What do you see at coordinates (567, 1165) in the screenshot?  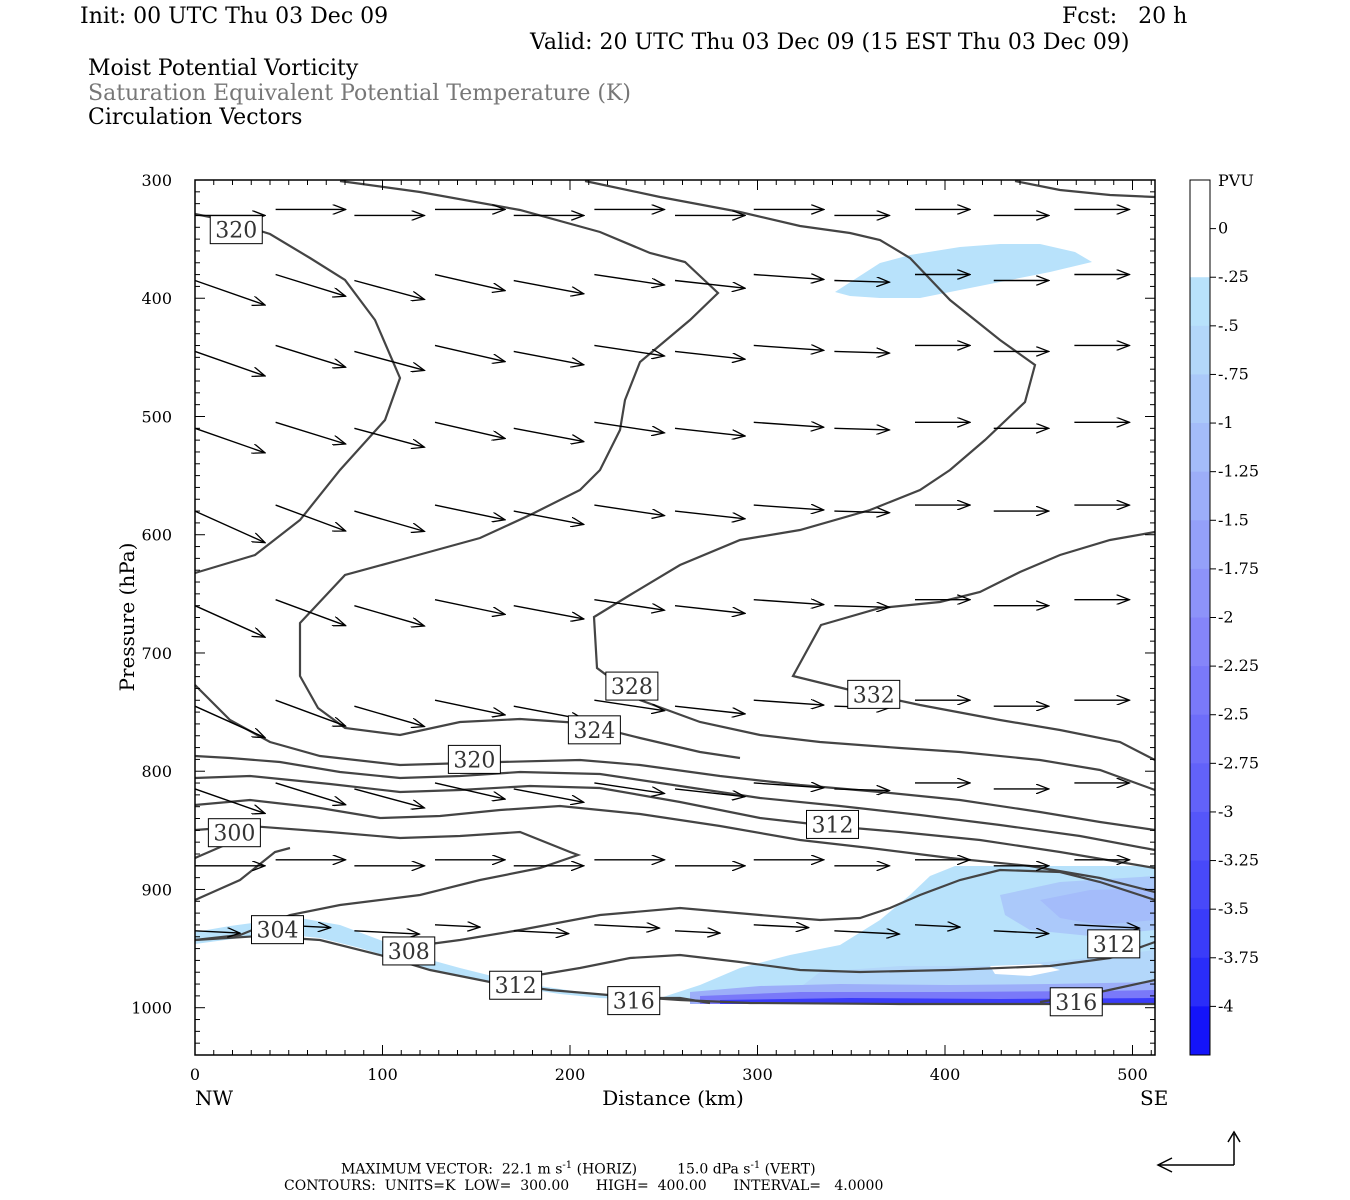 I see `unit-exponent: -1` at bounding box center [567, 1165].